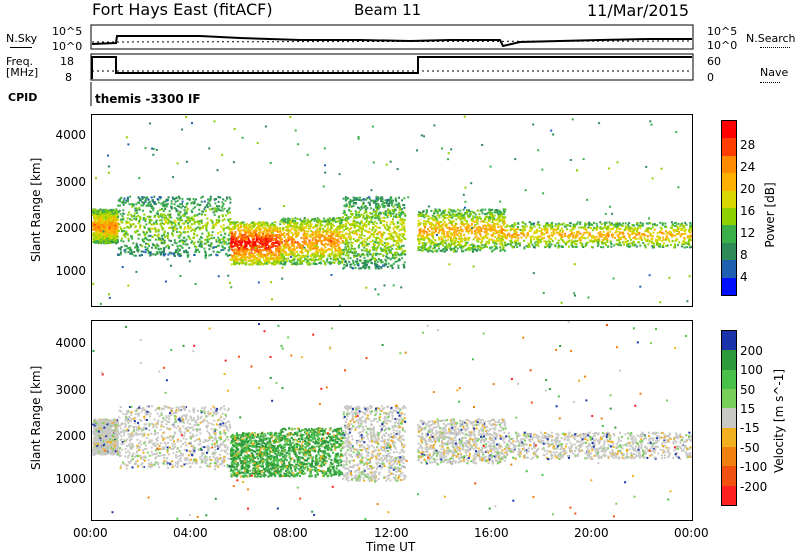 This screenshot has width=800, height=554. I want to click on freq-label: Freq., so click(20, 61).